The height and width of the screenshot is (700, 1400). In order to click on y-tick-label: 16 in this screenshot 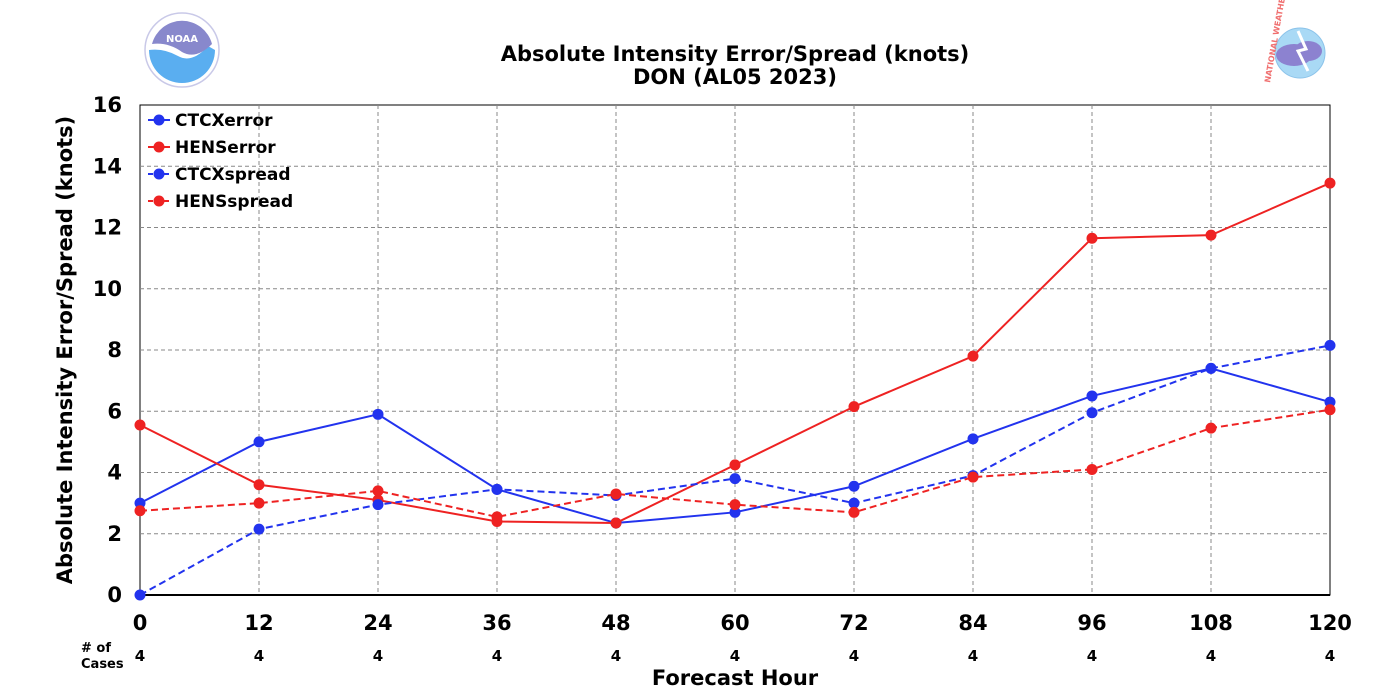, I will do `click(107, 105)`.